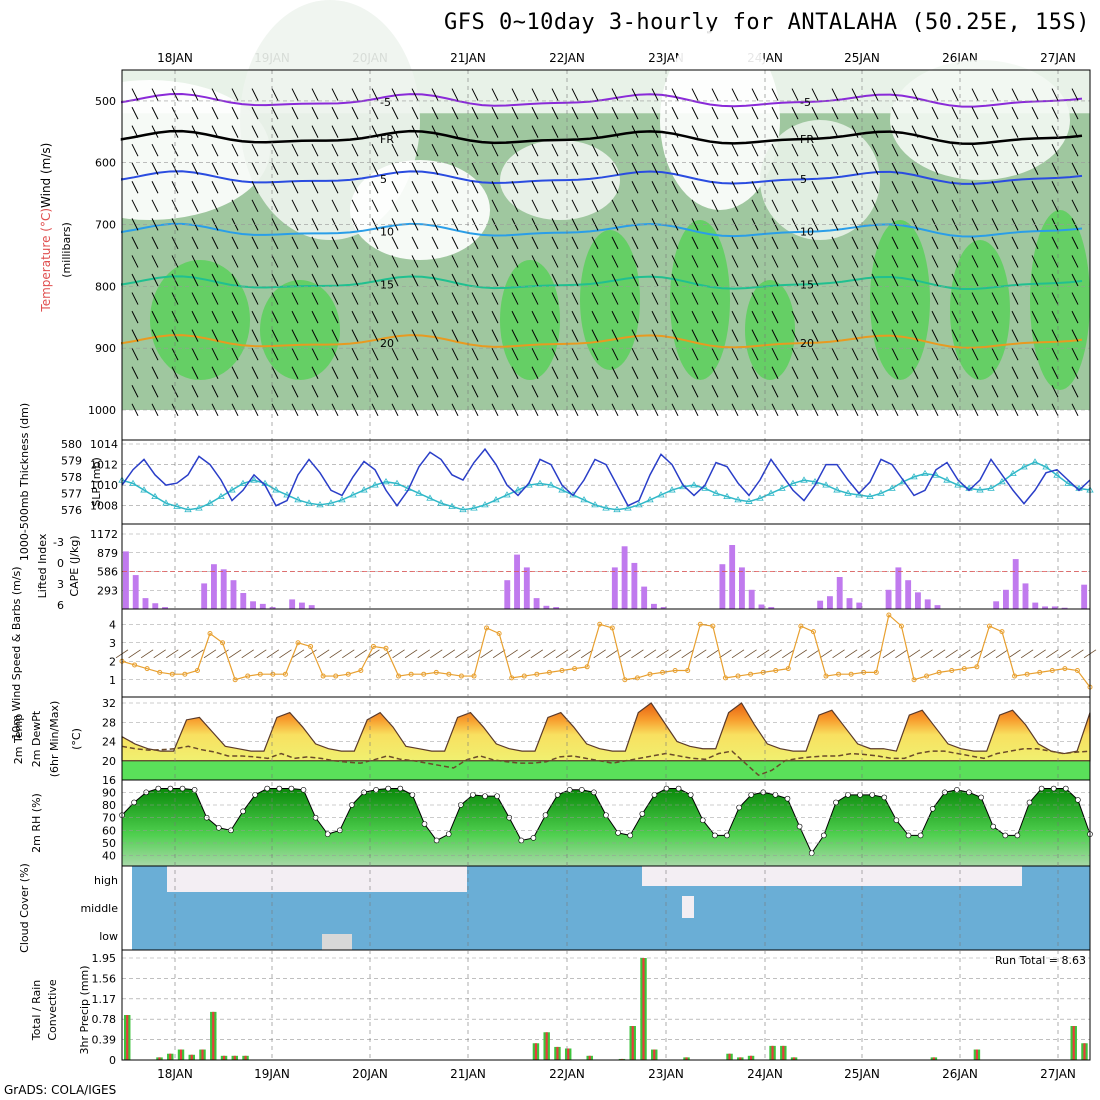 This screenshot has width=1100, height=1100. Describe the element at coordinates (387, 139) in the screenshot. I see `isotherm-label: FR` at that location.